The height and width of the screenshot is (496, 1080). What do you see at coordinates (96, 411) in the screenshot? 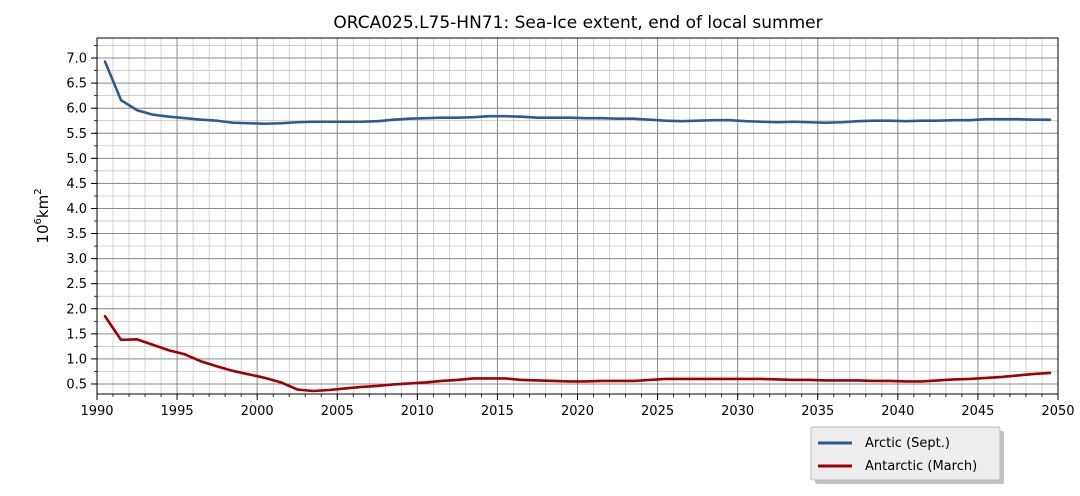
I see `x-tick-label: 1990` at bounding box center [96, 411].